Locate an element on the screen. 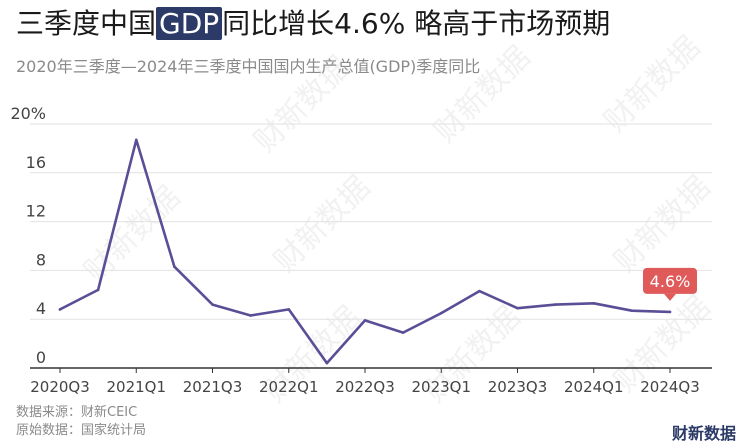 This screenshot has height=444, width=752. x-tick-label-2022Q3: 2022Q3 is located at coordinates (365, 387).